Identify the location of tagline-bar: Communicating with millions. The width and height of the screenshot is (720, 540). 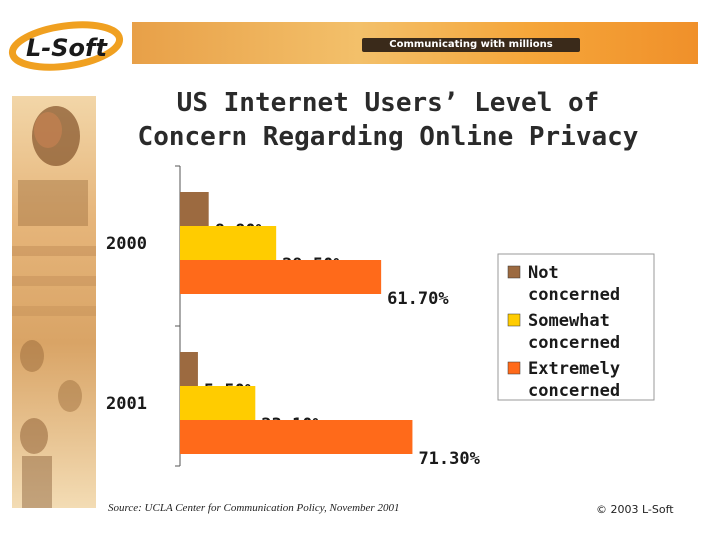
(471, 45).